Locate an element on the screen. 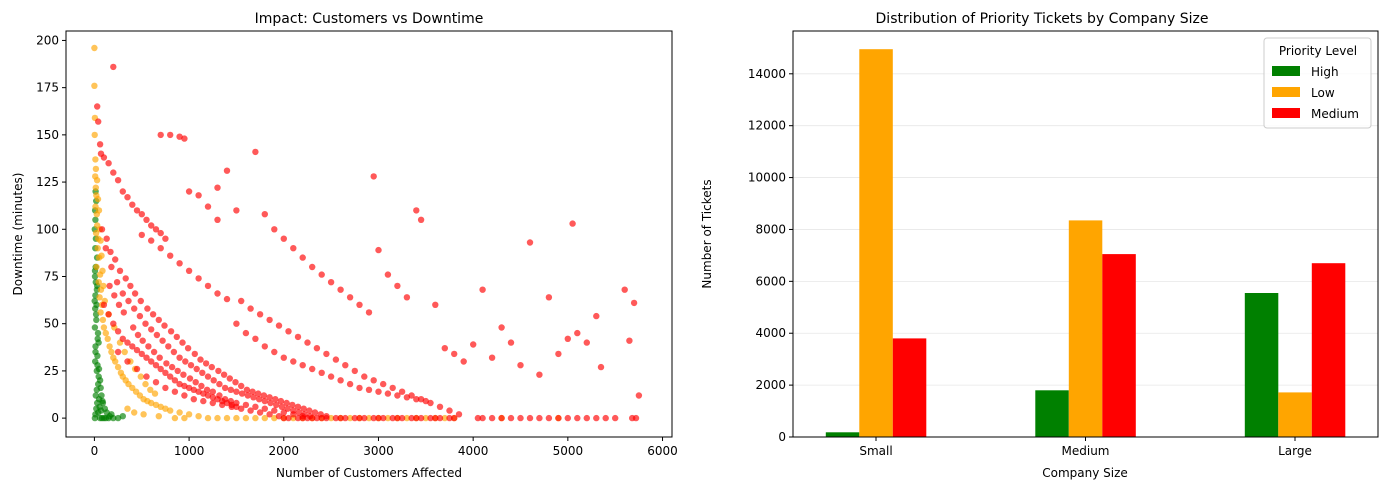  scatter-x-tick-label-6: 6000 is located at coordinates (662, 451).